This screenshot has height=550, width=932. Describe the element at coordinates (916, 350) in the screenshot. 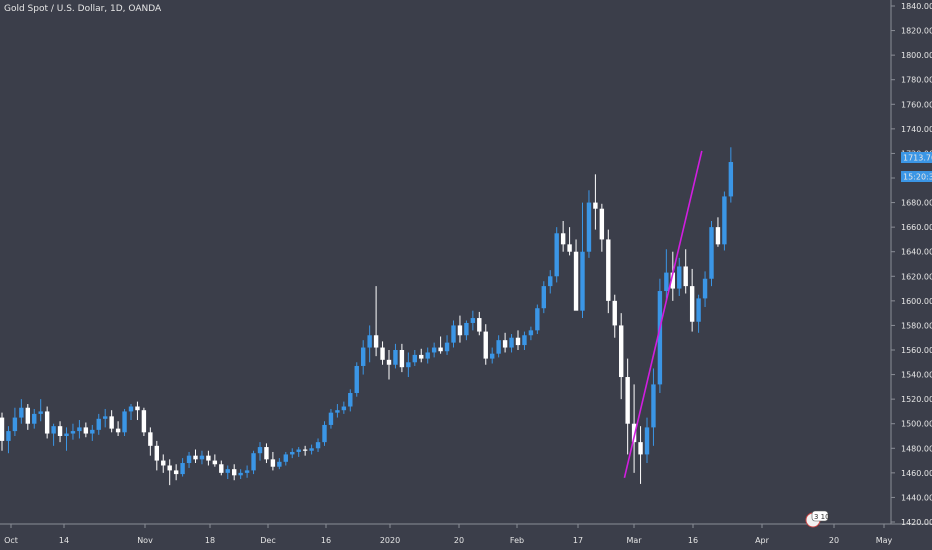

I see `price-tick-label: 1560.000` at that location.